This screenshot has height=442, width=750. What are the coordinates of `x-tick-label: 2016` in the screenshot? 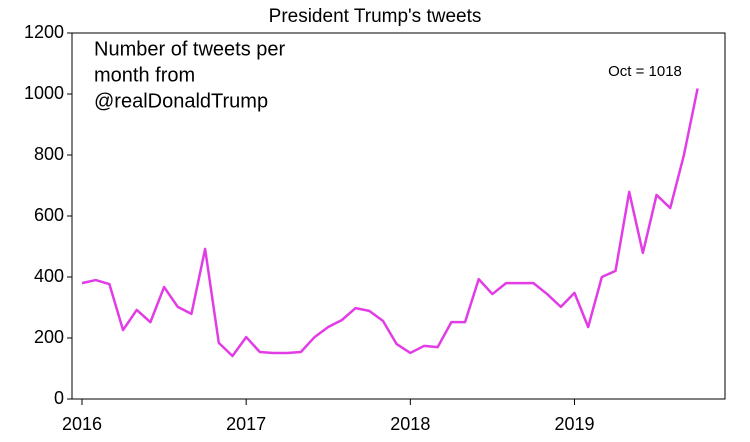 It's located at (82, 424).